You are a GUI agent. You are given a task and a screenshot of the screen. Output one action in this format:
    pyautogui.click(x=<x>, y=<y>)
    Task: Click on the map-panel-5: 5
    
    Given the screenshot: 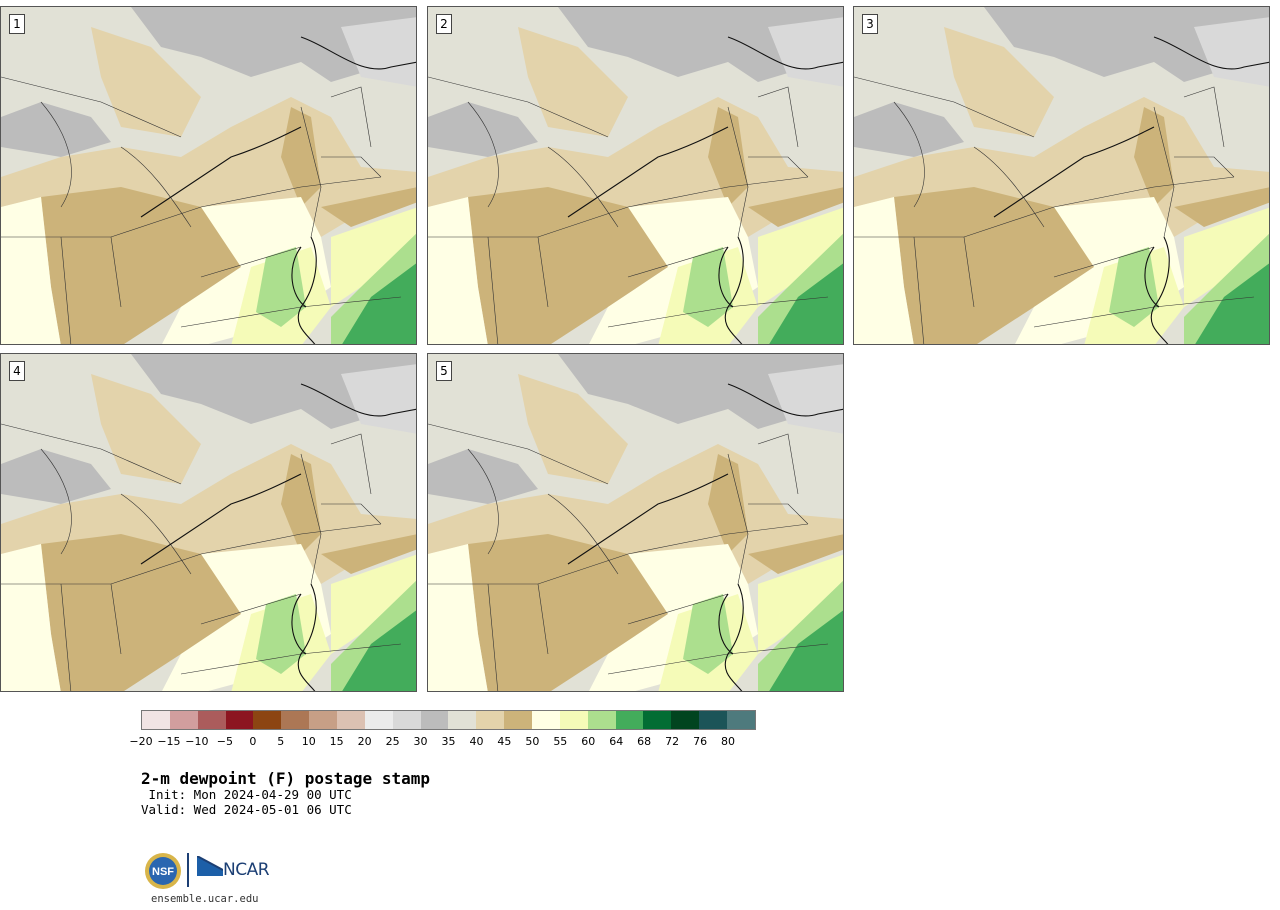 What is the action you would take?
    pyautogui.click(x=635, y=522)
    